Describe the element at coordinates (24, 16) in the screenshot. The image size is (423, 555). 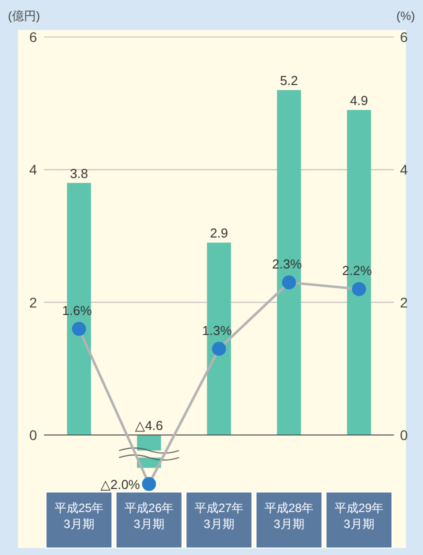
I see `y-axis-title: (億円)` at that location.